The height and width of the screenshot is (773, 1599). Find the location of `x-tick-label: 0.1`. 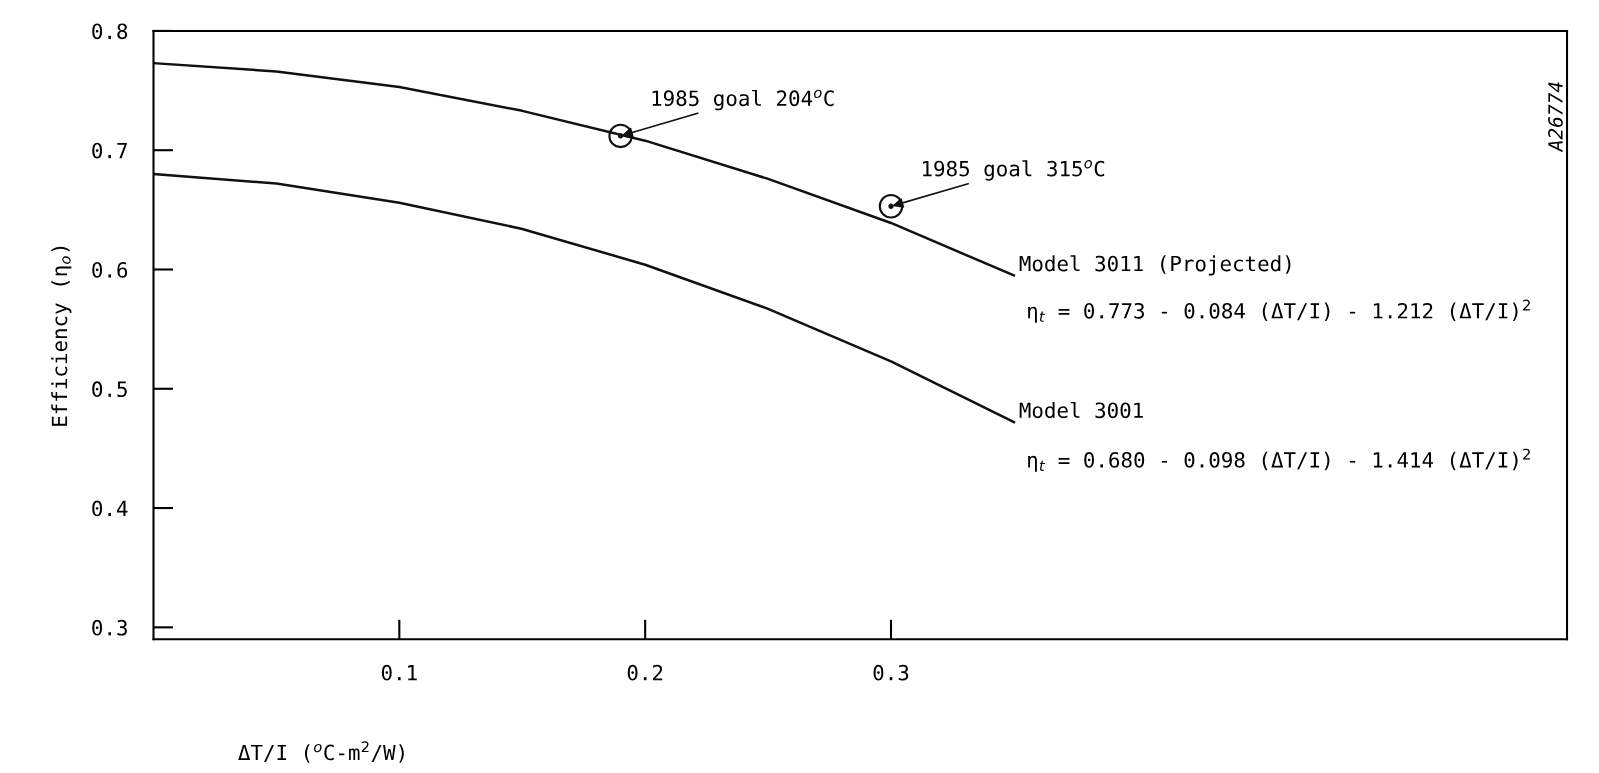

x-tick-label: 0.1 is located at coordinates (399, 672).